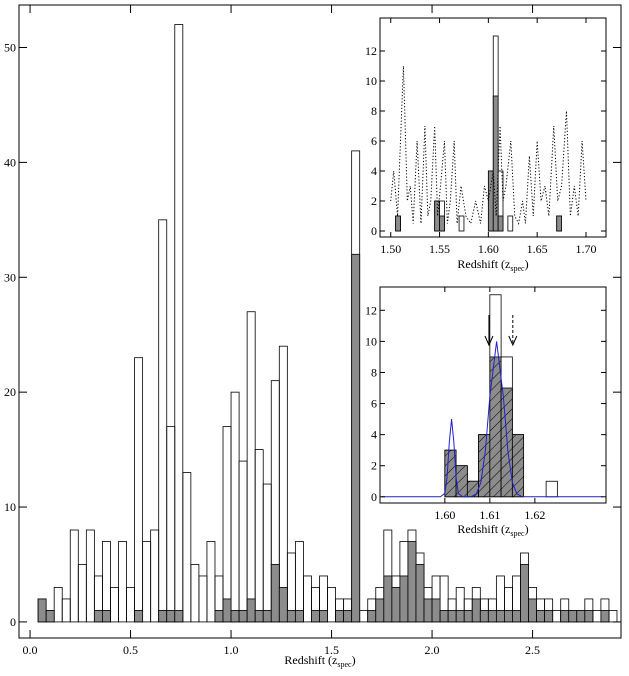 The image size is (629, 676). Describe the element at coordinates (390, 249) in the screenshot. I see `x-tick-label: 1.50` at that location.